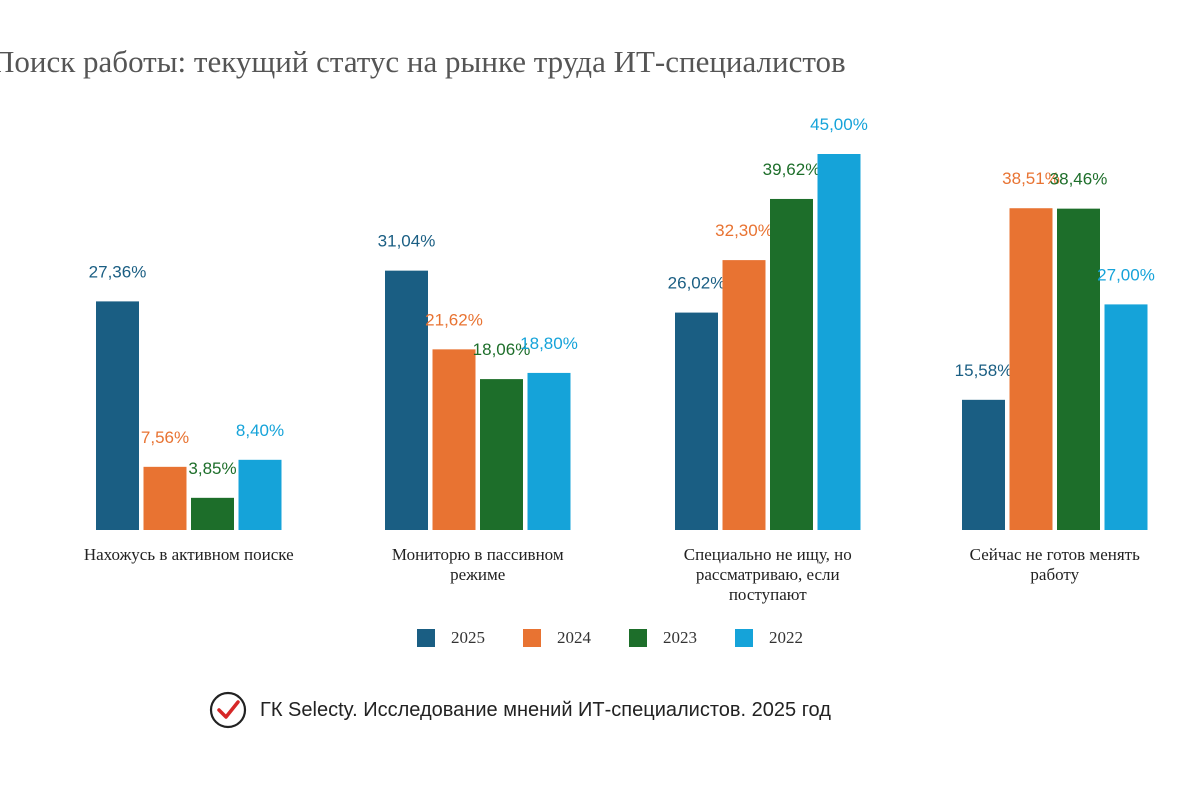 Image resolution: width=1200 pixels, height=800 pixels. What do you see at coordinates (574, 637) in the screenshot?
I see `legend-label-2024: 2024` at bounding box center [574, 637].